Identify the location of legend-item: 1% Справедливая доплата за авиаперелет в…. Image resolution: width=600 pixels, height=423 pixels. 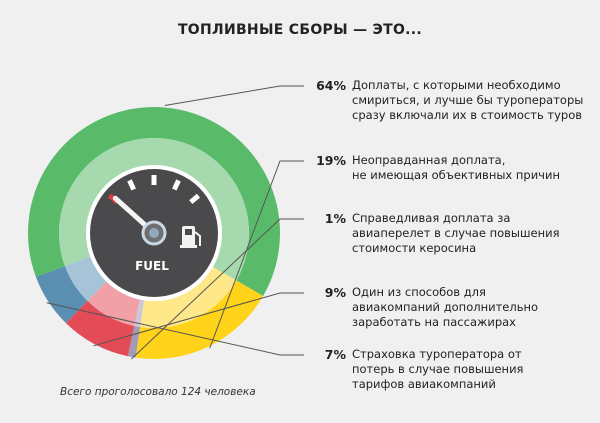
(453, 233).